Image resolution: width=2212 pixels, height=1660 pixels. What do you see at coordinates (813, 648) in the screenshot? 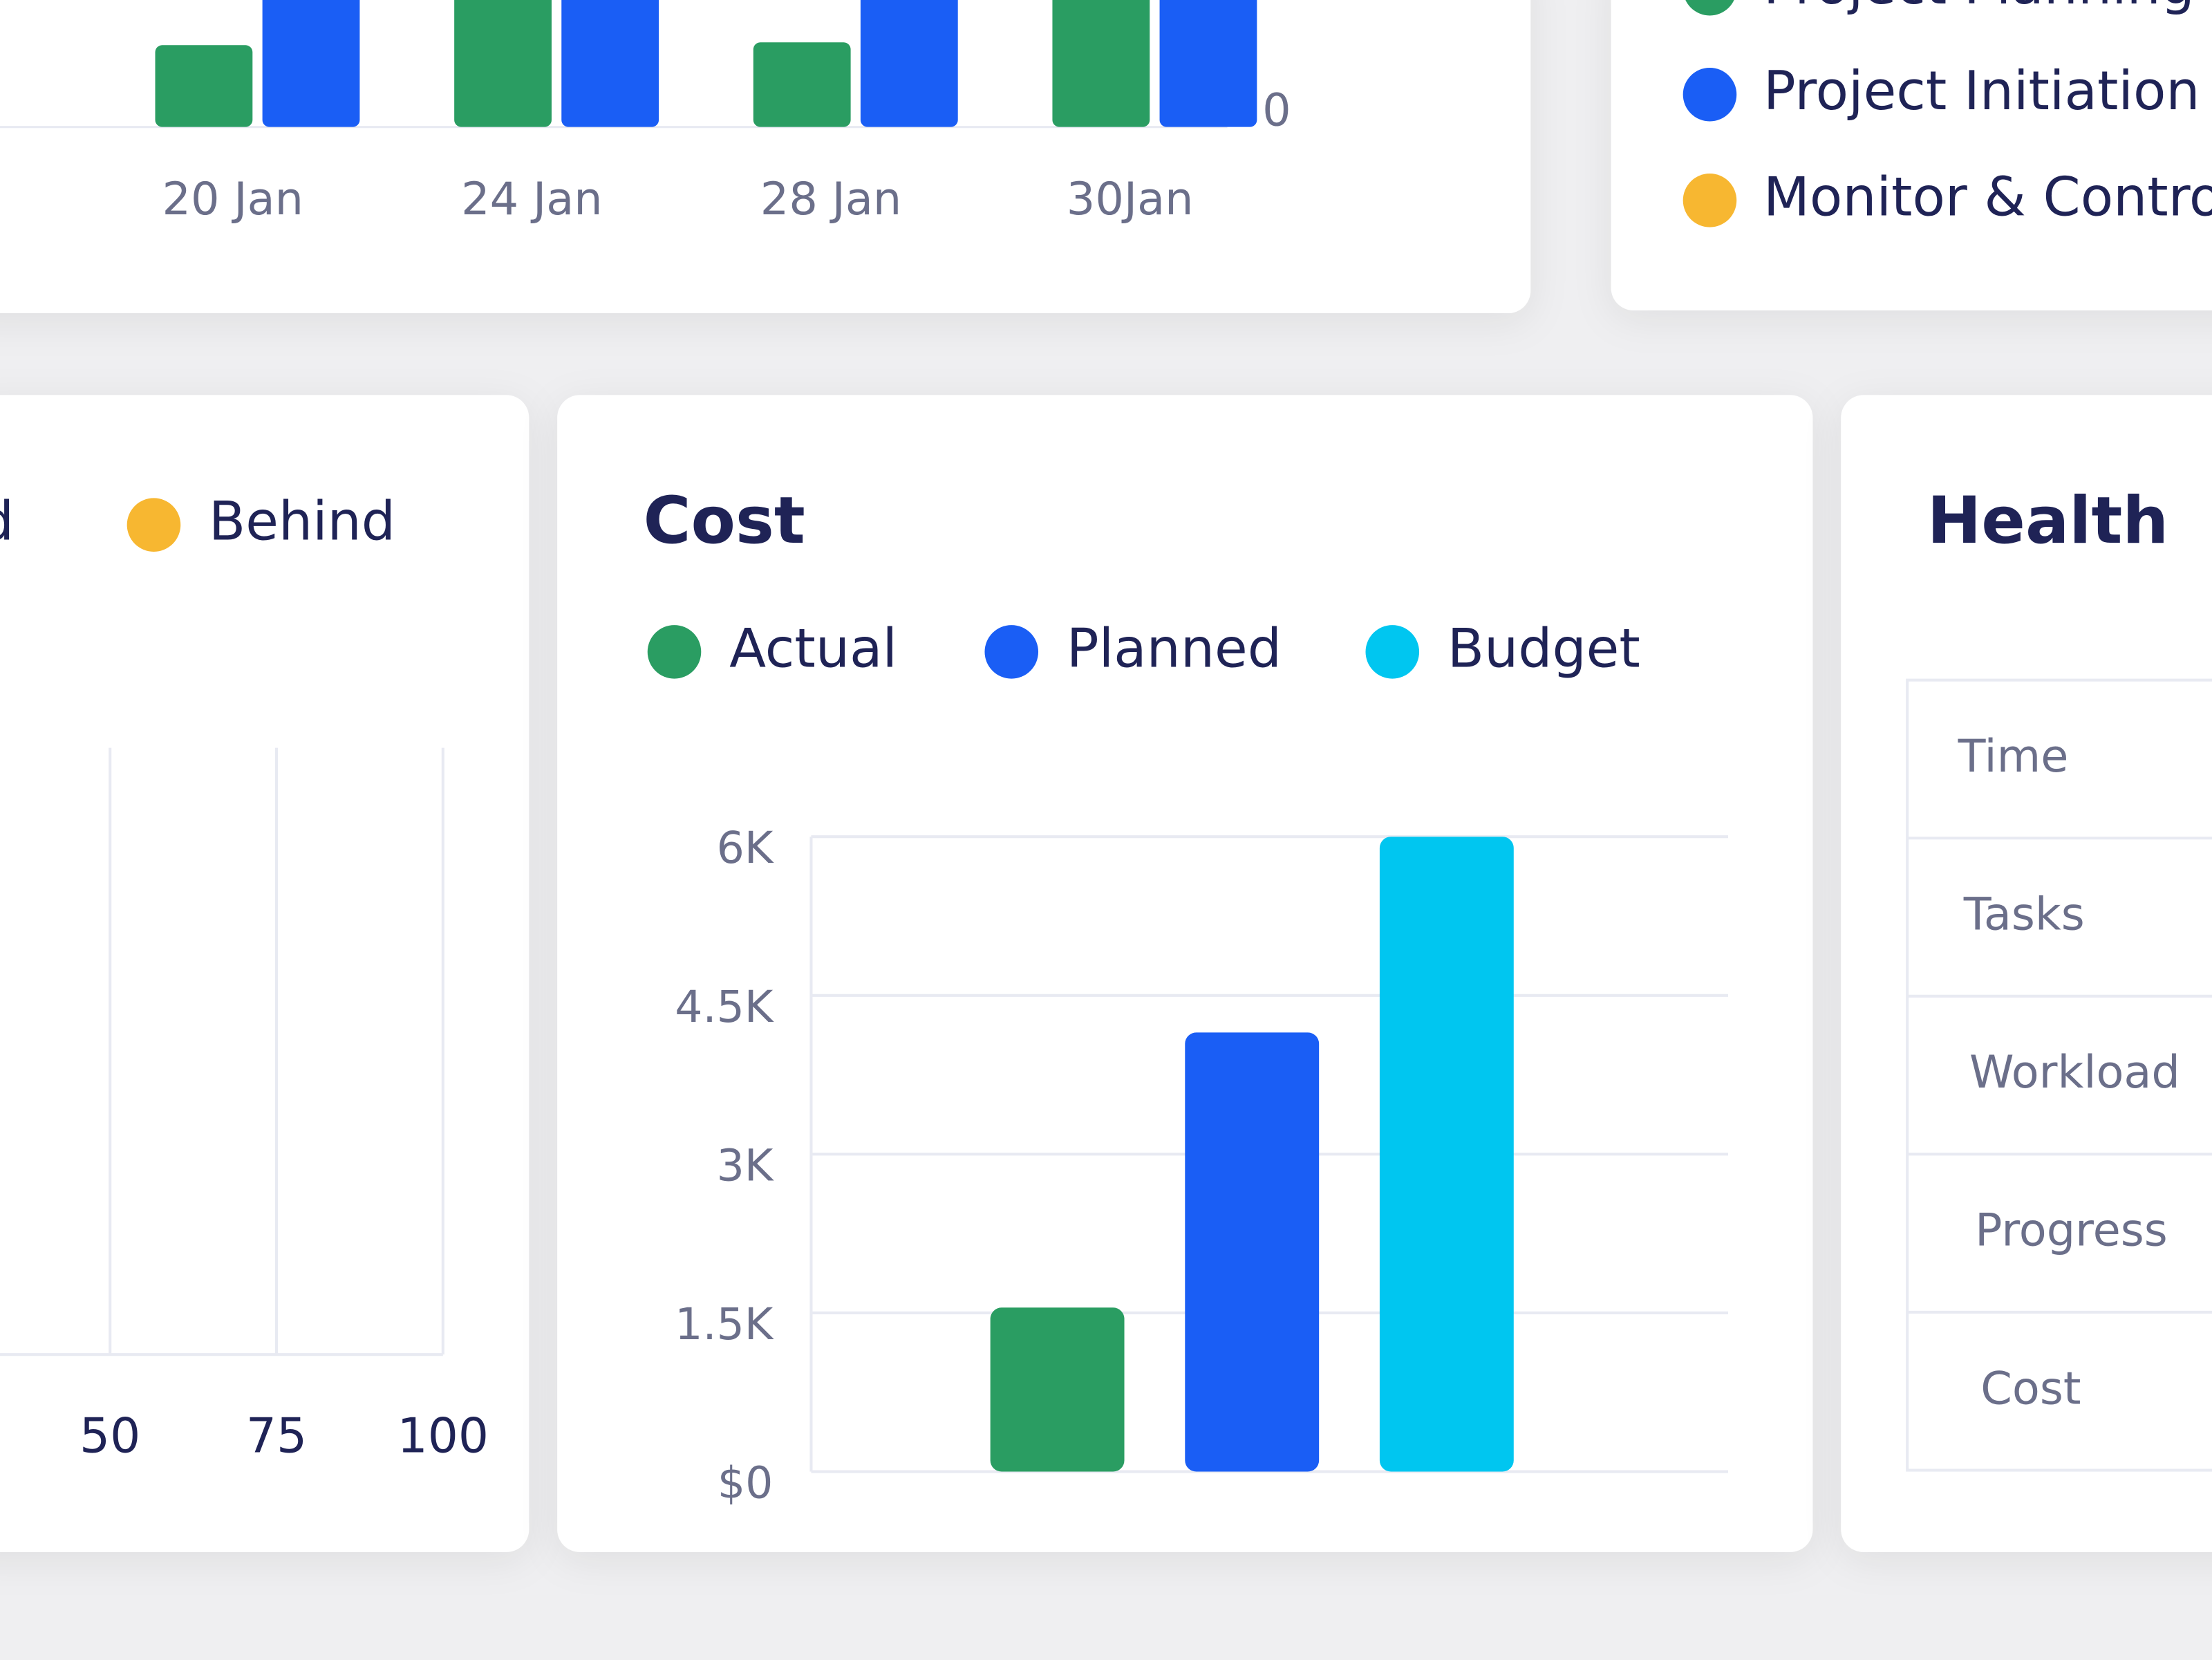
I see `legend-label: Actual` at bounding box center [813, 648].